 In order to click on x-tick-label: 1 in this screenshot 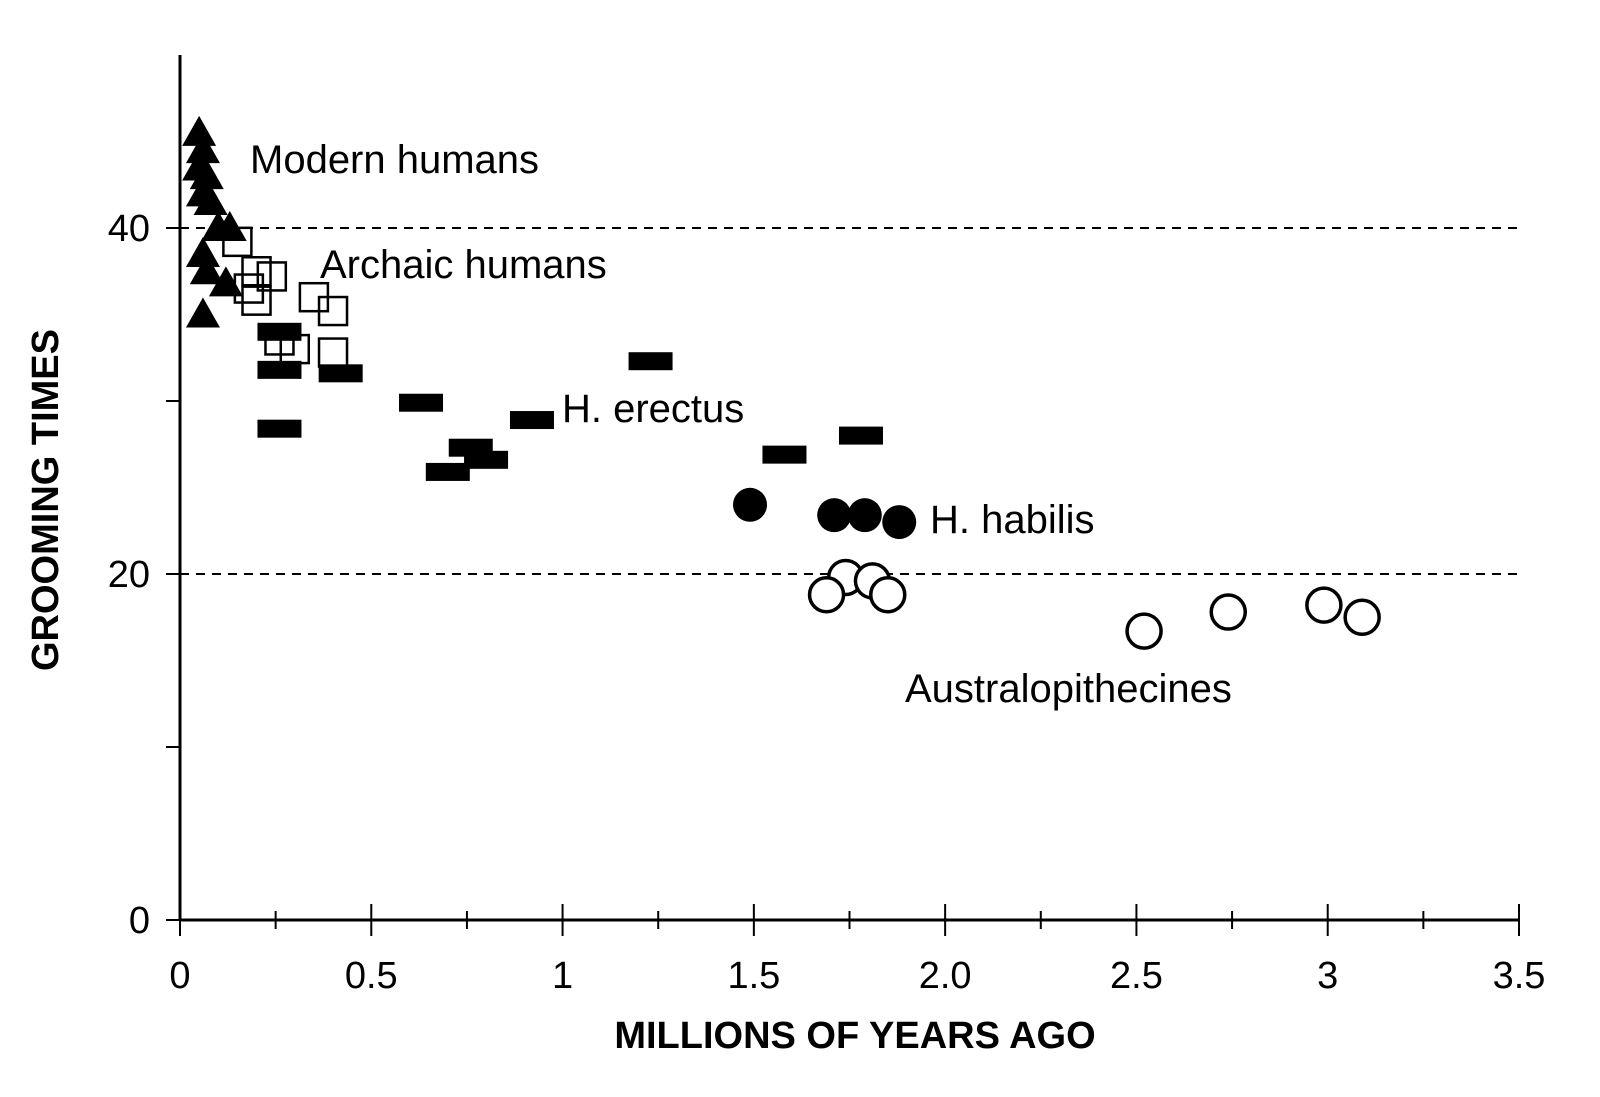, I will do `click(562, 976)`.